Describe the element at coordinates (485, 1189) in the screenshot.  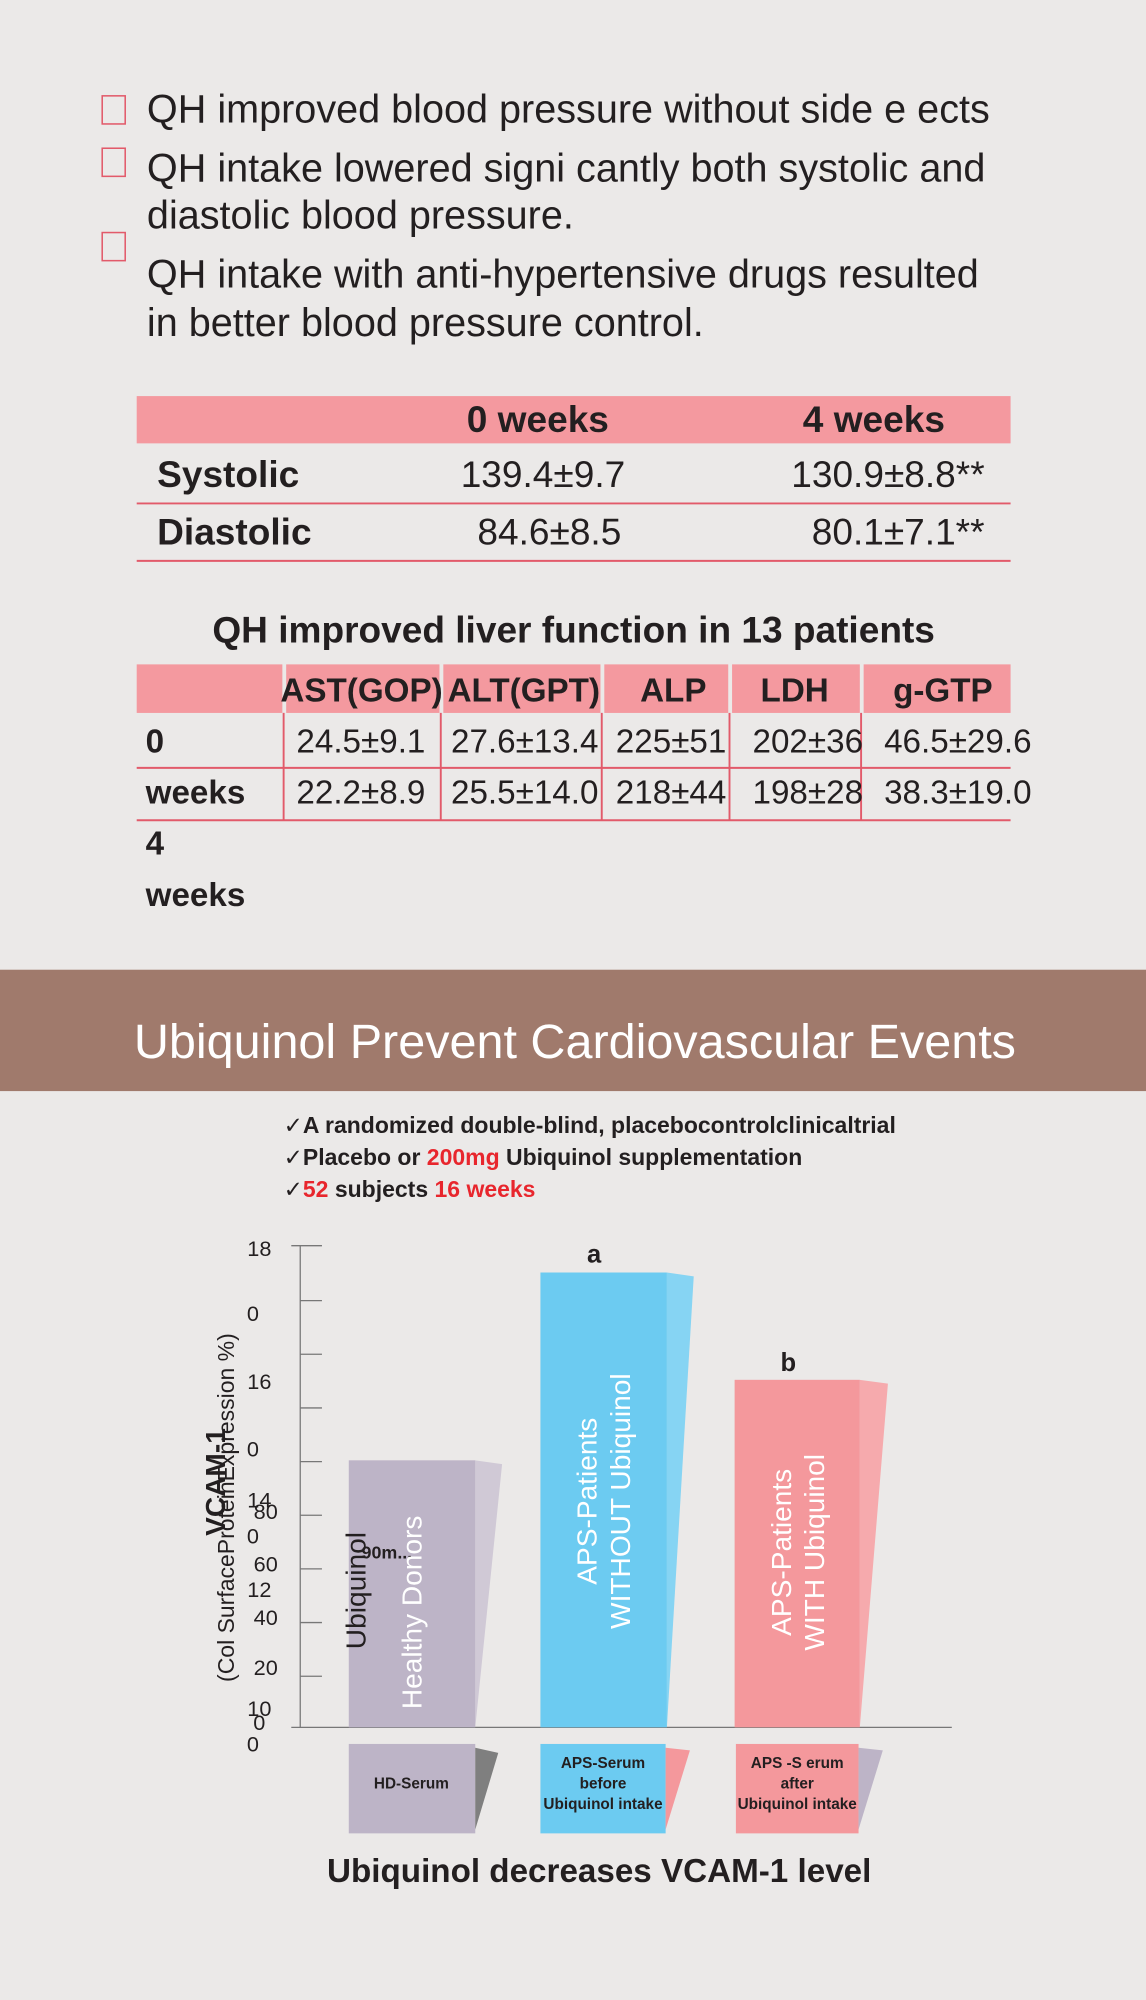
I see `check-text: 16 weeks` at that location.